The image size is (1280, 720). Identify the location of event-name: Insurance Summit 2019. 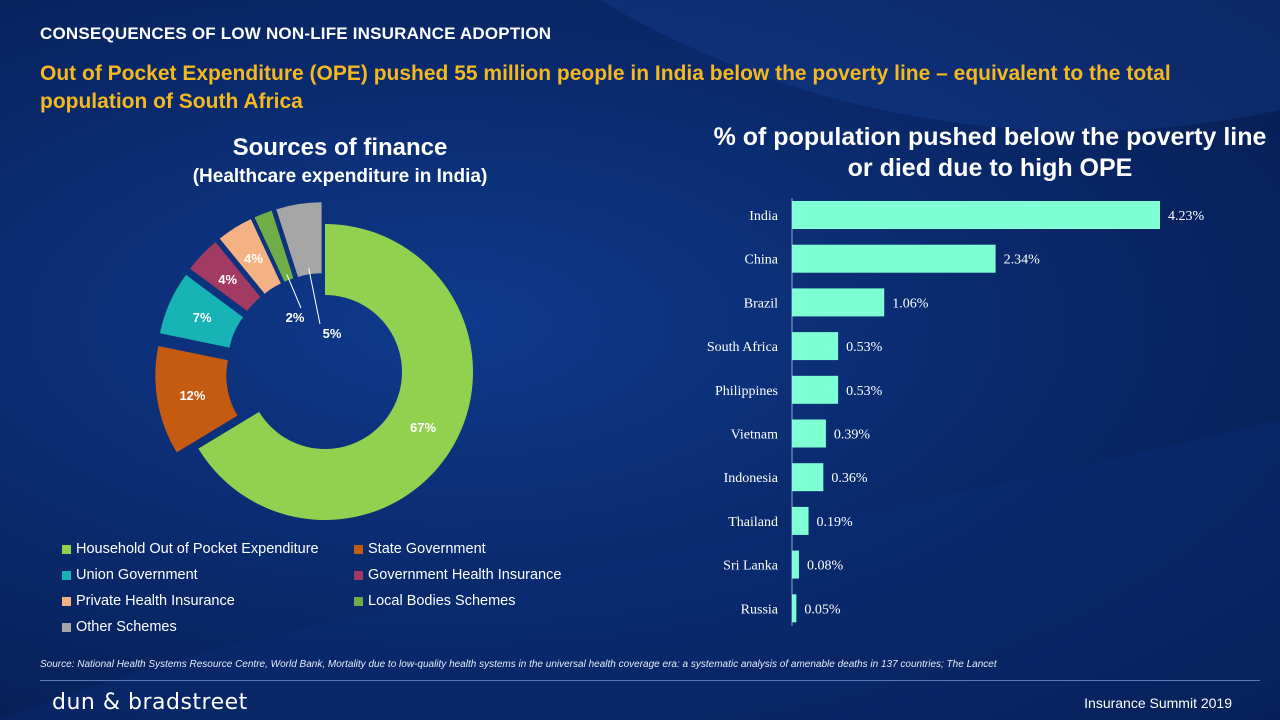
(1158, 703).